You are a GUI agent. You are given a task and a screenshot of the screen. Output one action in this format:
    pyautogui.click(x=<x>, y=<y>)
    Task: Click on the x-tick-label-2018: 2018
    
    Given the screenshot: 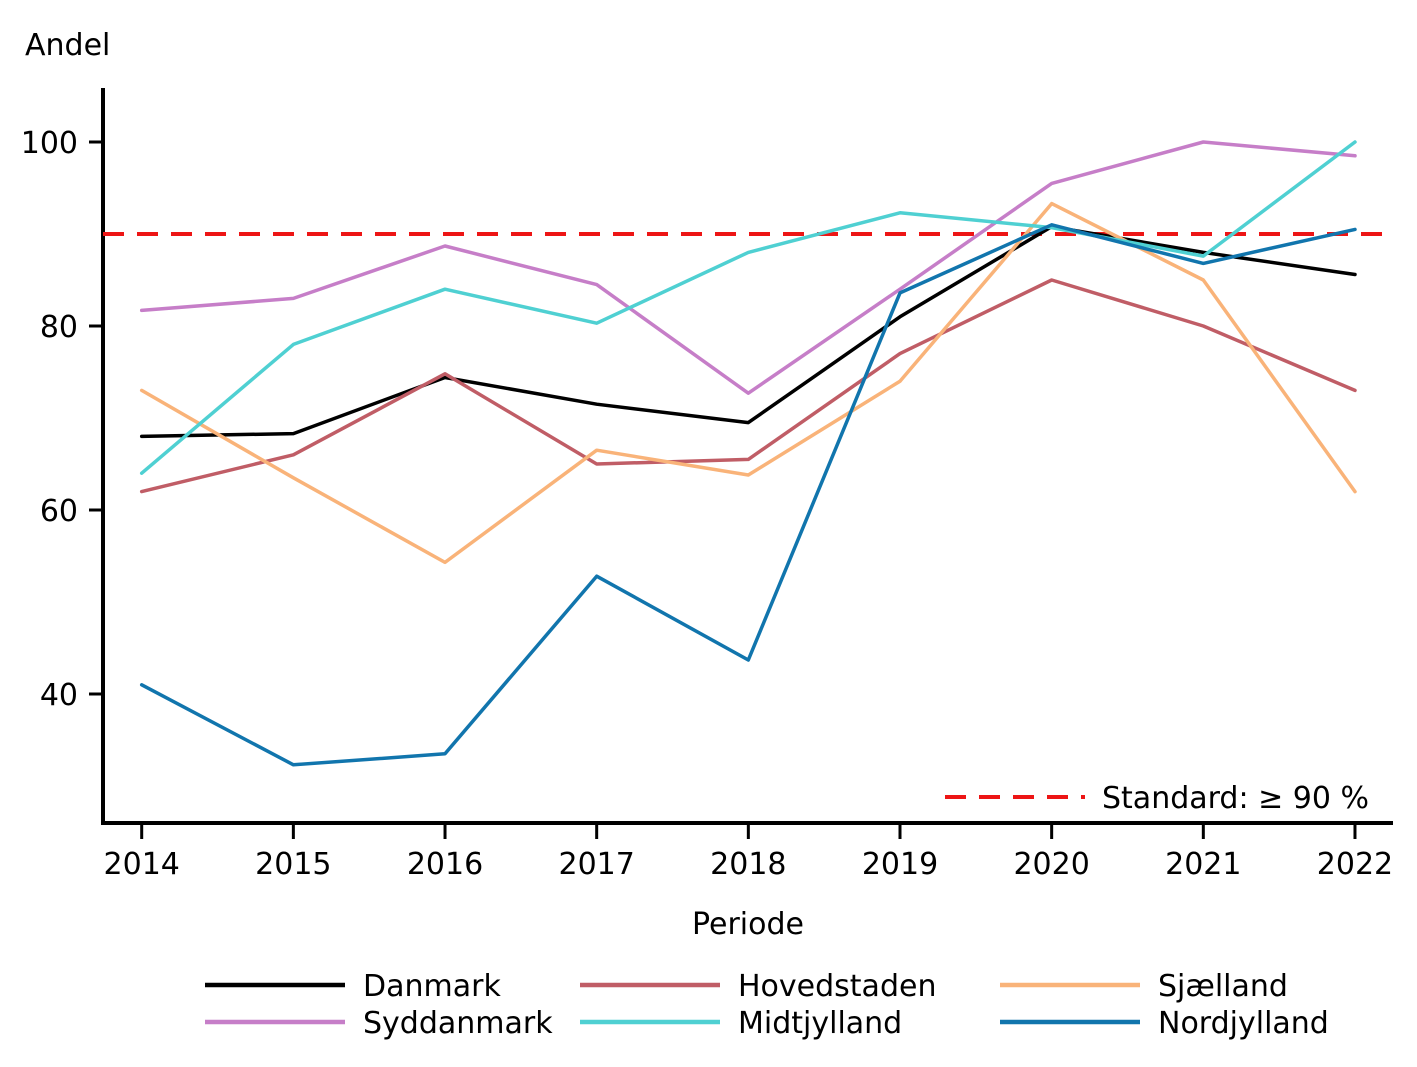 What is the action you would take?
    pyautogui.click(x=748, y=864)
    